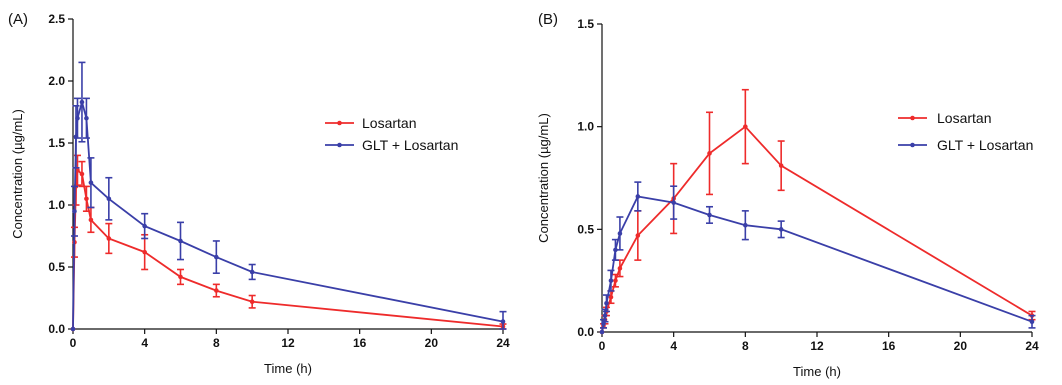 This screenshot has height=385, width=1062. I want to click on panel-a-legend-glt-losartan: GLT + Losartan, so click(391, 145).